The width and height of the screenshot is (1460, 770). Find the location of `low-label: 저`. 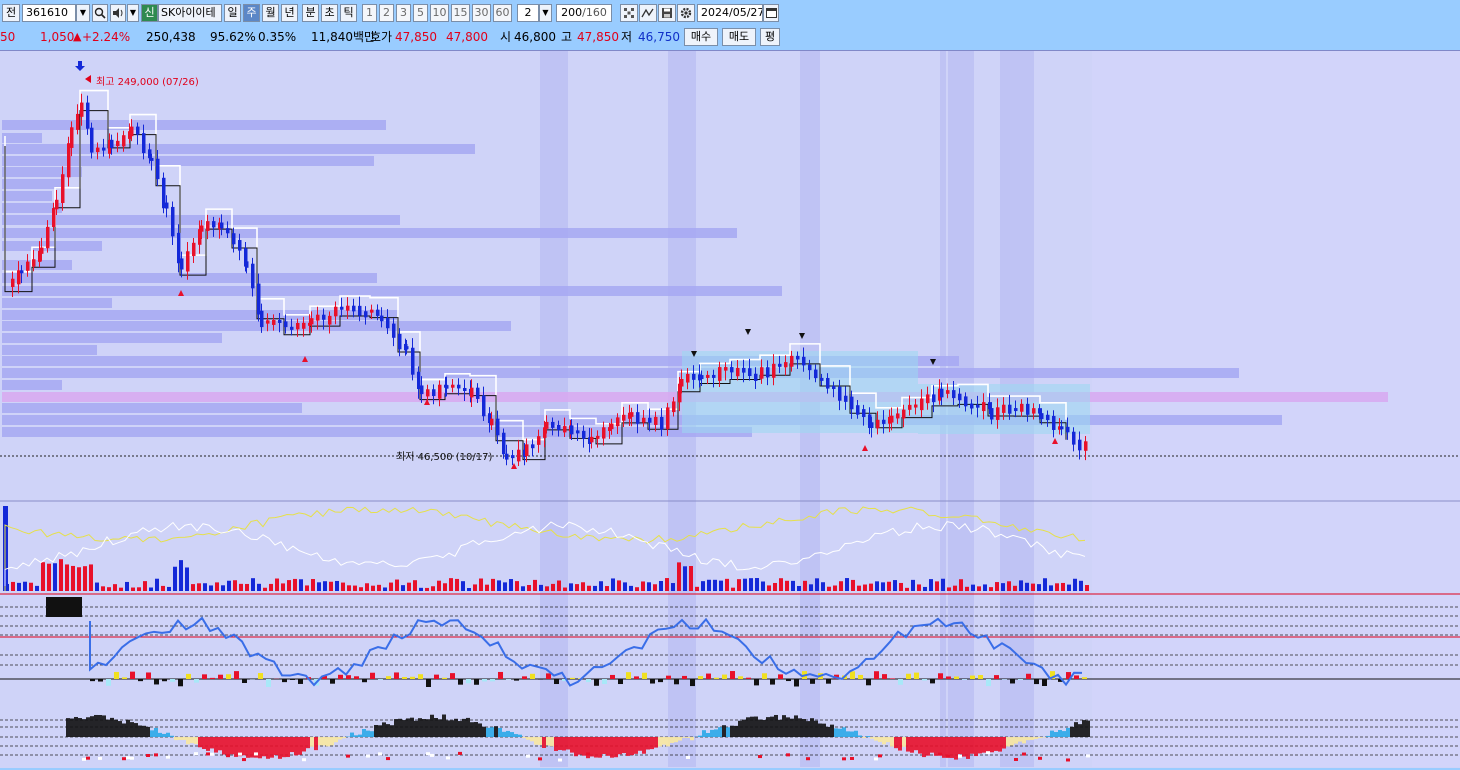

low-label: 저 is located at coordinates (626, 37).